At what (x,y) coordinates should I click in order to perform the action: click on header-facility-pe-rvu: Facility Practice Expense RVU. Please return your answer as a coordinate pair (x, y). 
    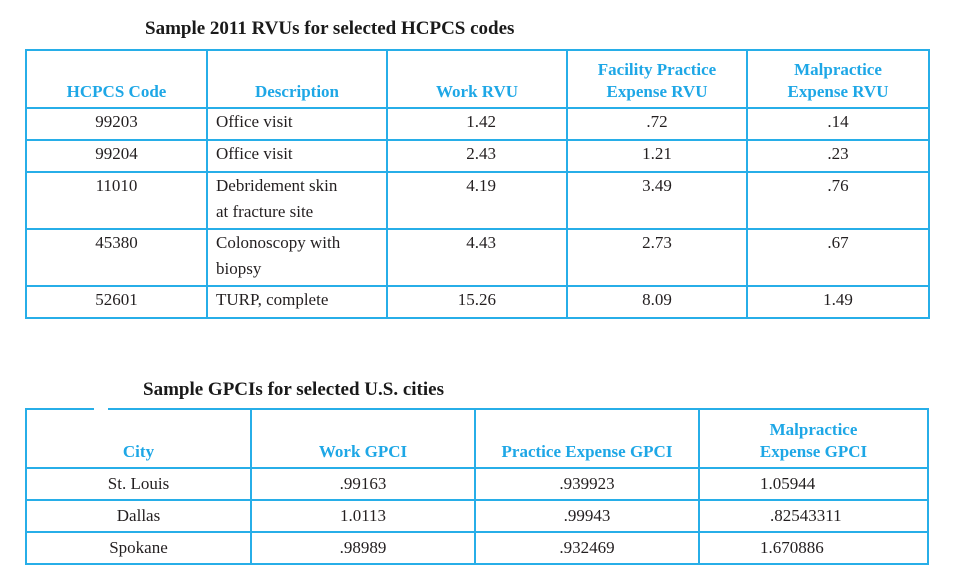
    Looking at the image, I should click on (657, 79).